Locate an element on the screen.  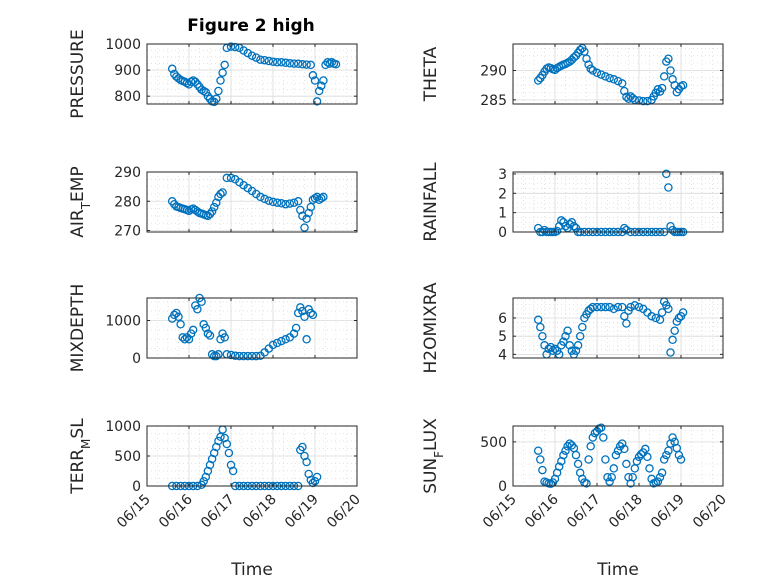
y-tick-label: 3 is located at coordinates (502, 175).